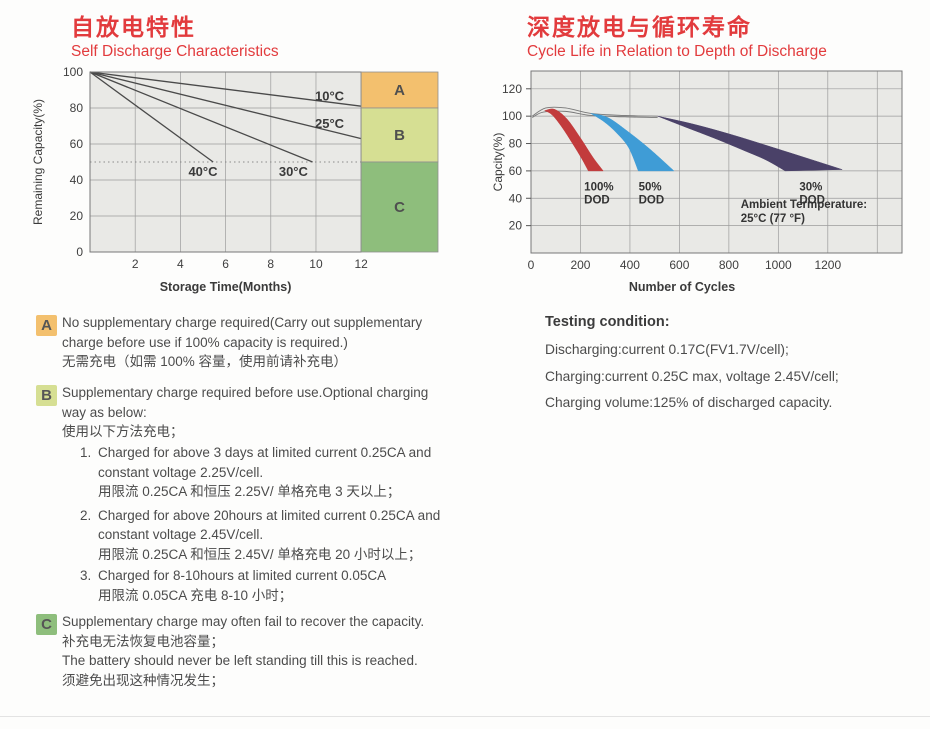  Describe the element at coordinates (181, 472) in the screenshot. I see `step-line: constant voltage 2.25V/cell.` at that location.